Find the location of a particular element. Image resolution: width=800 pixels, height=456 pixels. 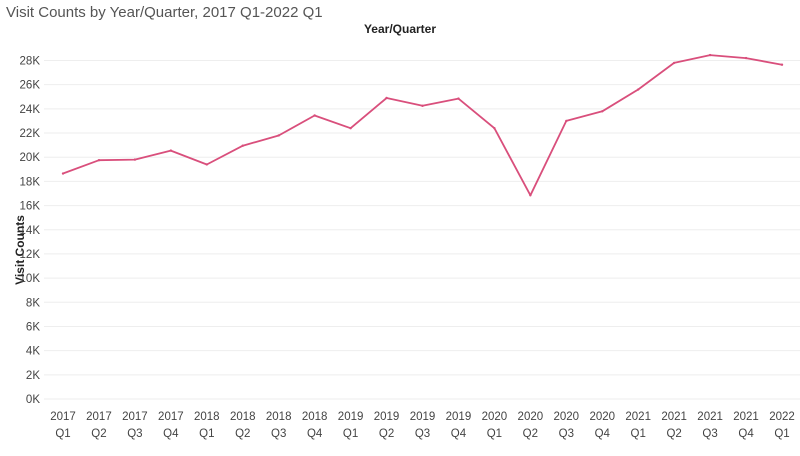

y-tick-label: 2K is located at coordinates (33, 376).